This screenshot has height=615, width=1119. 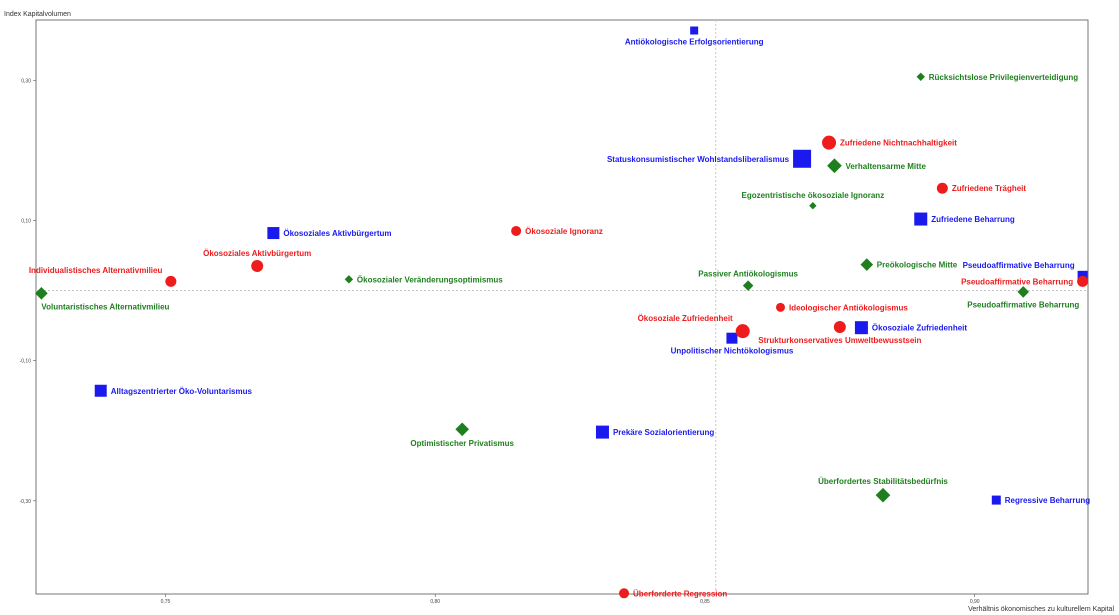 I want to click on point-label: Zufriedene Trägheit, so click(x=989, y=188).